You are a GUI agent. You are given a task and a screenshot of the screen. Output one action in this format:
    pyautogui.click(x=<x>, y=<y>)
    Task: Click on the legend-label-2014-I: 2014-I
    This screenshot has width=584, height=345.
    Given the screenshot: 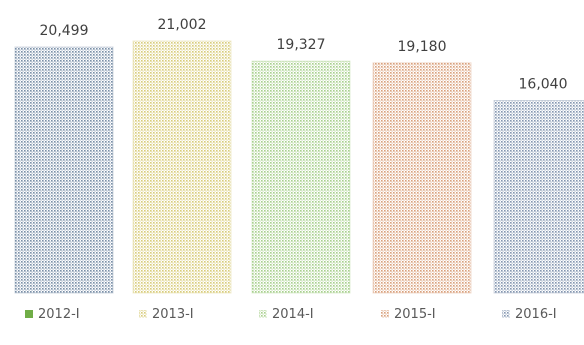 What is the action you would take?
    pyautogui.click(x=293, y=314)
    